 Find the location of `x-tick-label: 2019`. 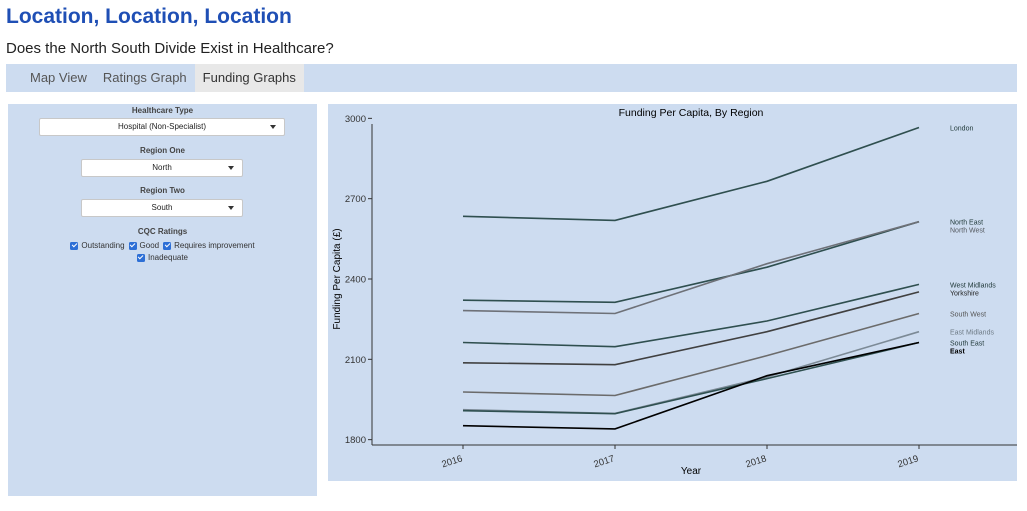

x-tick-label: 2019 is located at coordinates (908, 461).